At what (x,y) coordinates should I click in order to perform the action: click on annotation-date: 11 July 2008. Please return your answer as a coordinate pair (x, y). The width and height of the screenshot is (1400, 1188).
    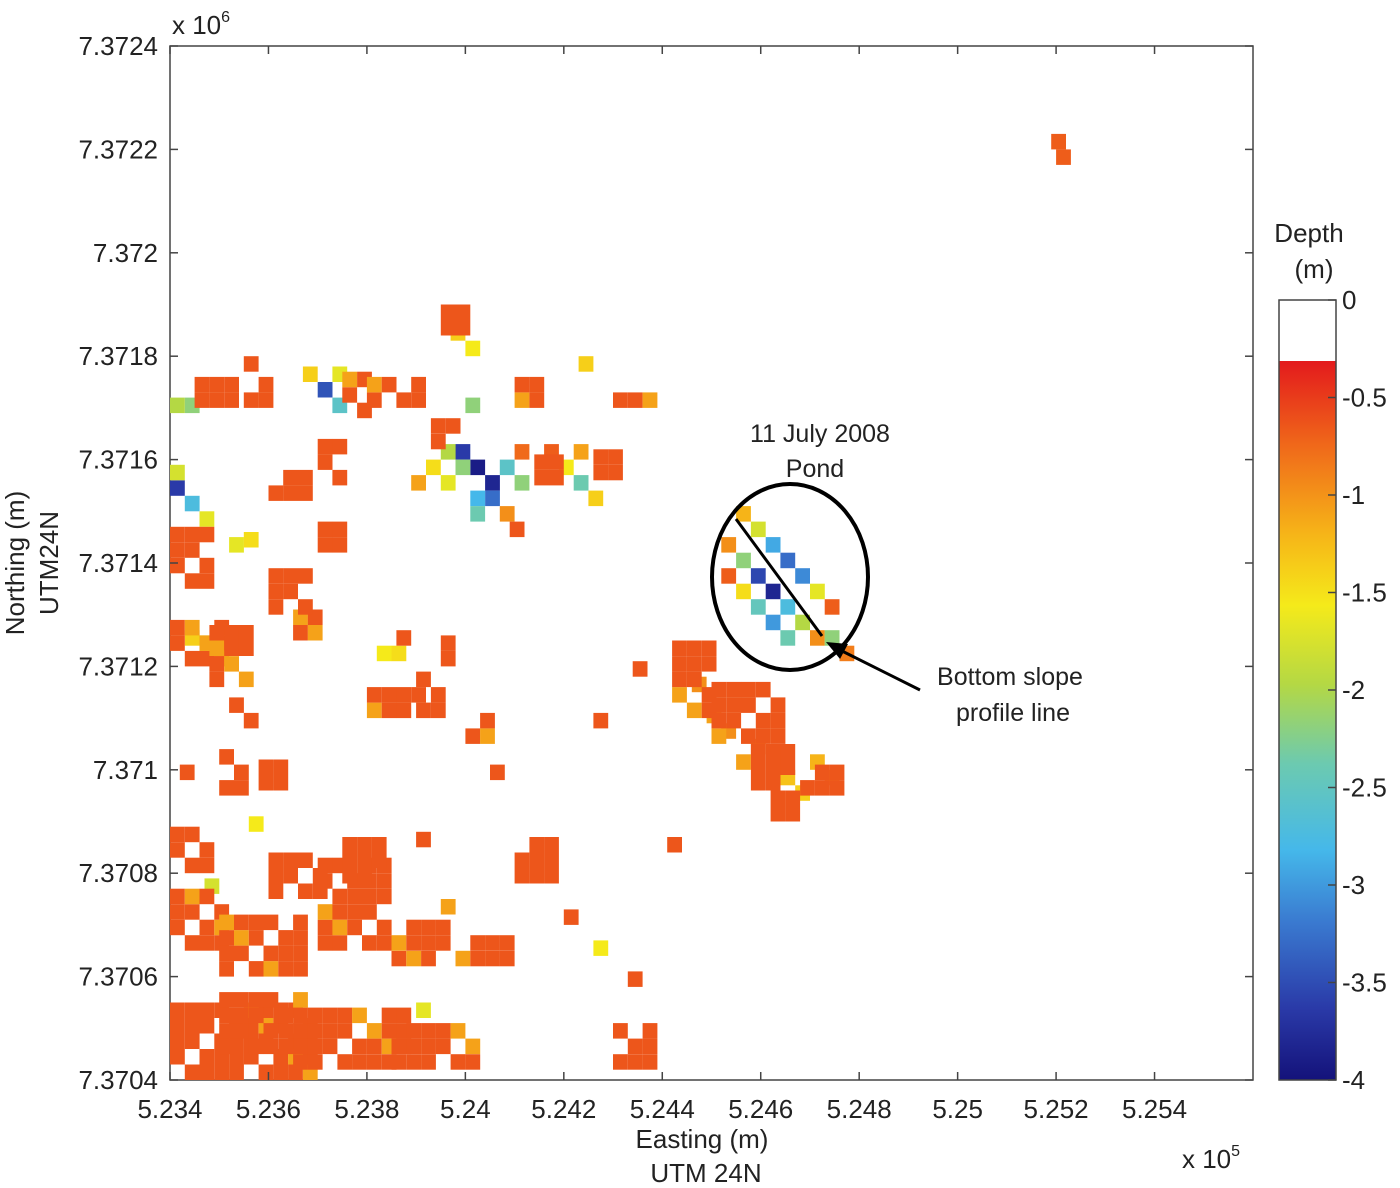
    Looking at the image, I should click on (820, 434).